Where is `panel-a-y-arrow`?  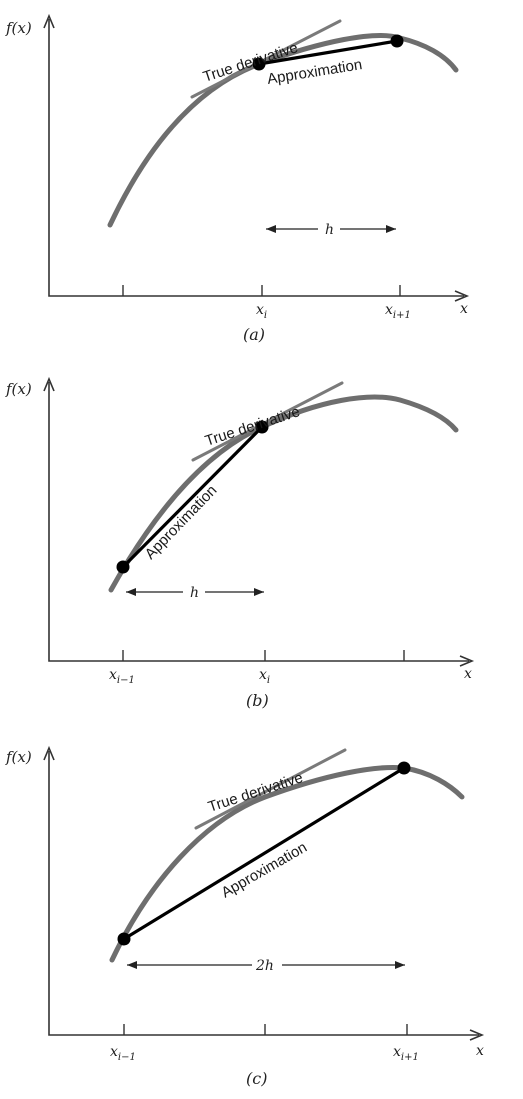
panel-a-y-arrow is located at coordinates (49, 21).